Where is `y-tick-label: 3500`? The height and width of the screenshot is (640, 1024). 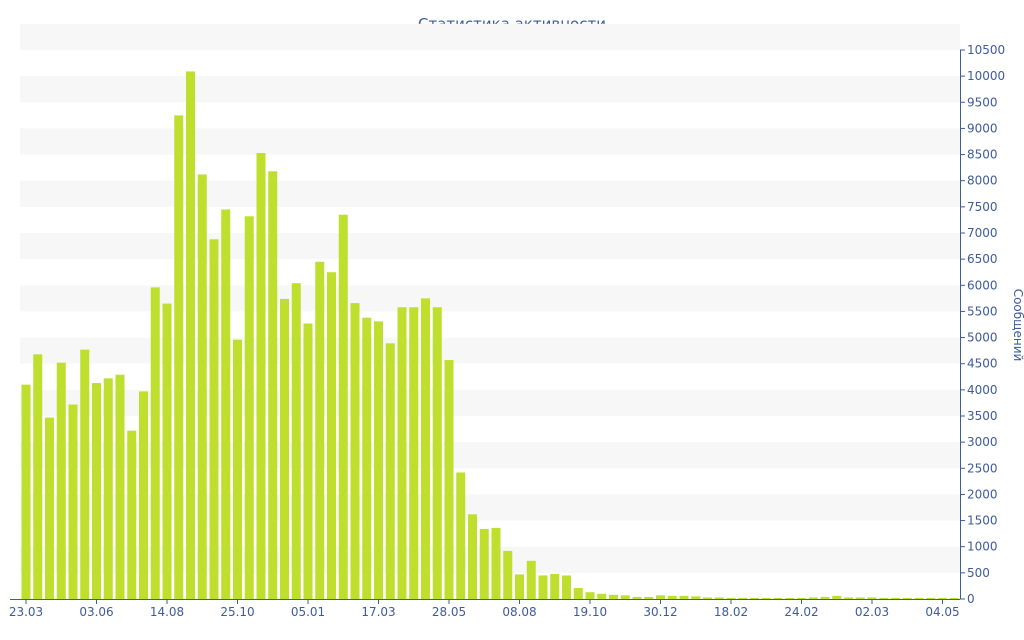 y-tick-label: 3500 is located at coordinates (982, 416).